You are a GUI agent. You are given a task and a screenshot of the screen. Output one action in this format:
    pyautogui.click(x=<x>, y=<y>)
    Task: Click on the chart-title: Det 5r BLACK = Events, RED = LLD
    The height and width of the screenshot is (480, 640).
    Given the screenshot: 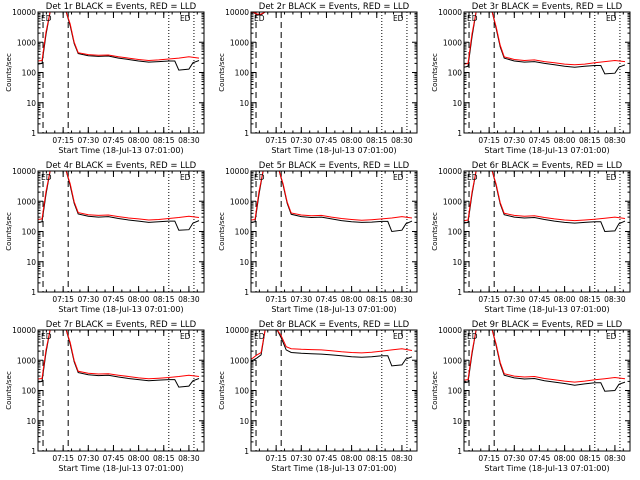 What is the action you would take?
    pyautogui.click(x=334, y=166)
    